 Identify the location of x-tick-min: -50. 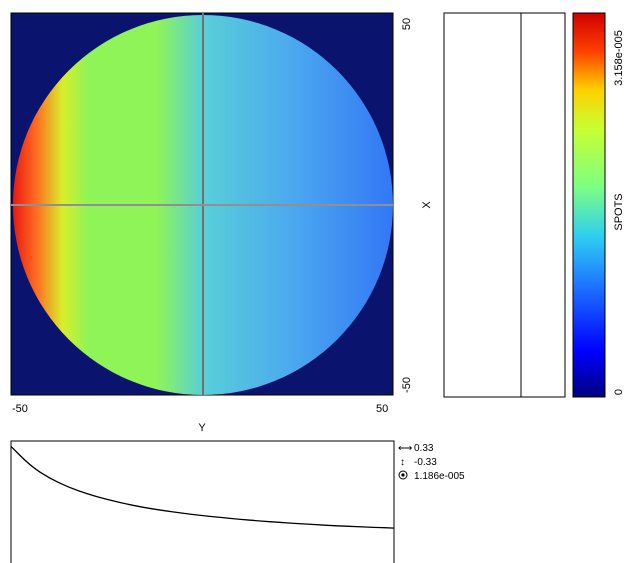
(20, 409).